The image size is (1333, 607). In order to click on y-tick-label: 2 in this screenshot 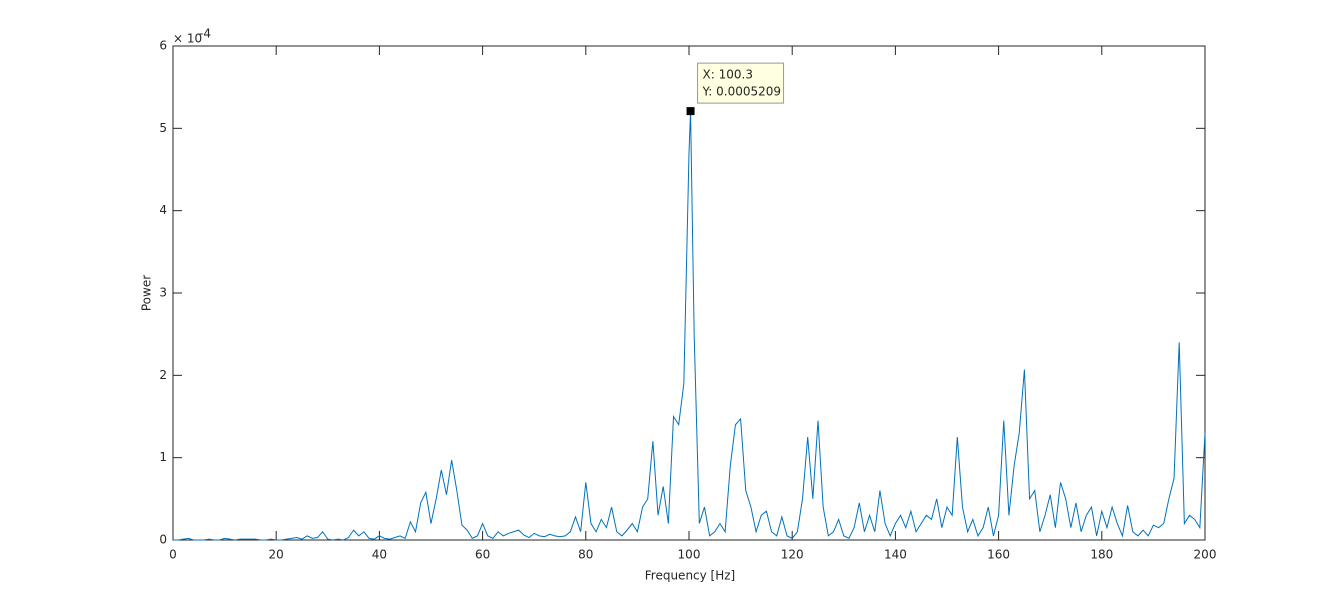, I will do `click(163, 375)`.